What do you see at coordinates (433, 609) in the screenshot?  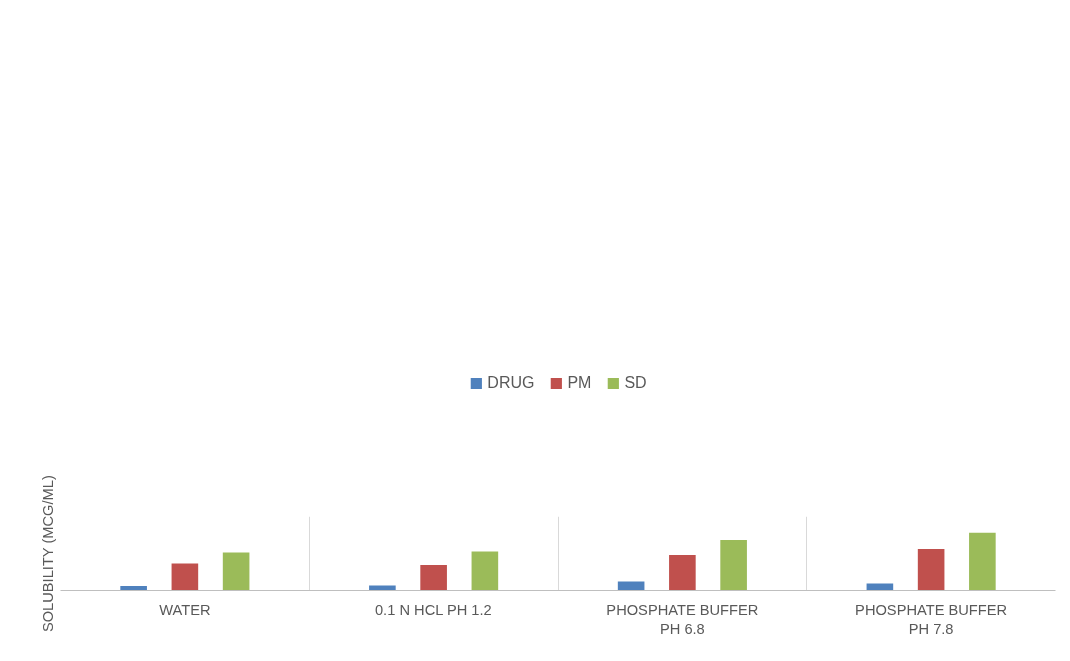 I see `x-tick-label: 0.1 N HCL PH 1.2` at bounding box center [433, 609].